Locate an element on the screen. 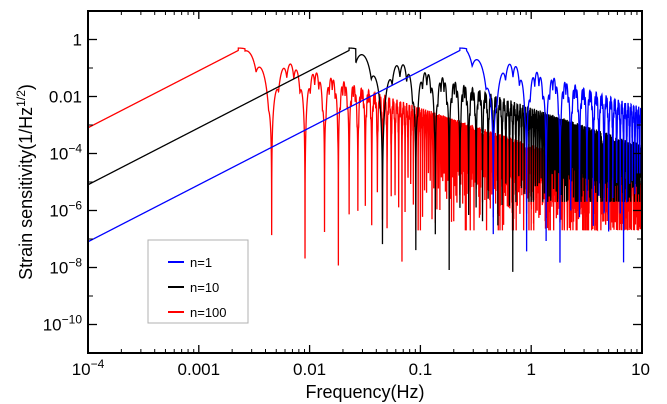 This screenshot has height=404, width=667. y-tick-label: 10⁻⁴ is located at coordinates (65, 153).